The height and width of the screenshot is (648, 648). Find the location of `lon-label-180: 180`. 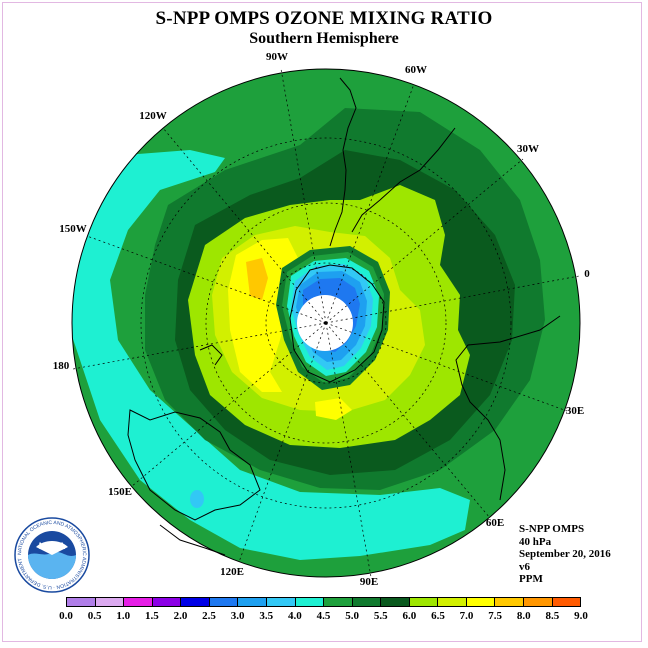

lon-label-180: 180 is located at coordinates (61, 366).